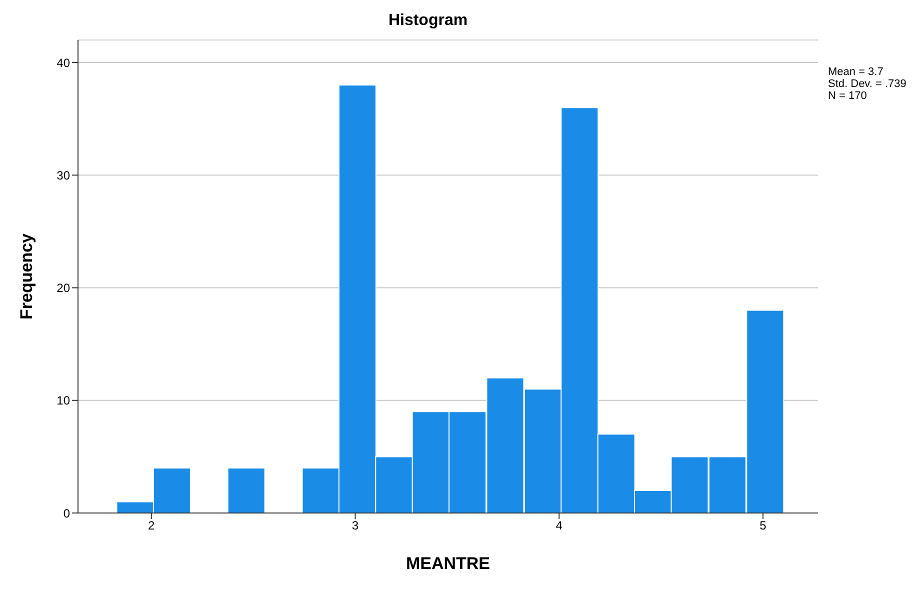  I want to click on chart-title: Histogram, so click(428, 21).